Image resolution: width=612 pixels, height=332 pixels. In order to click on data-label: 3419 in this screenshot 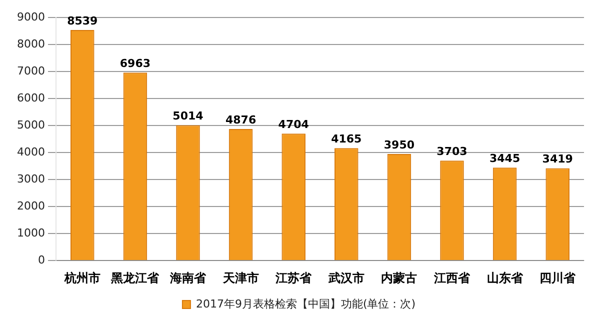, I will do `click(557, 159)`.